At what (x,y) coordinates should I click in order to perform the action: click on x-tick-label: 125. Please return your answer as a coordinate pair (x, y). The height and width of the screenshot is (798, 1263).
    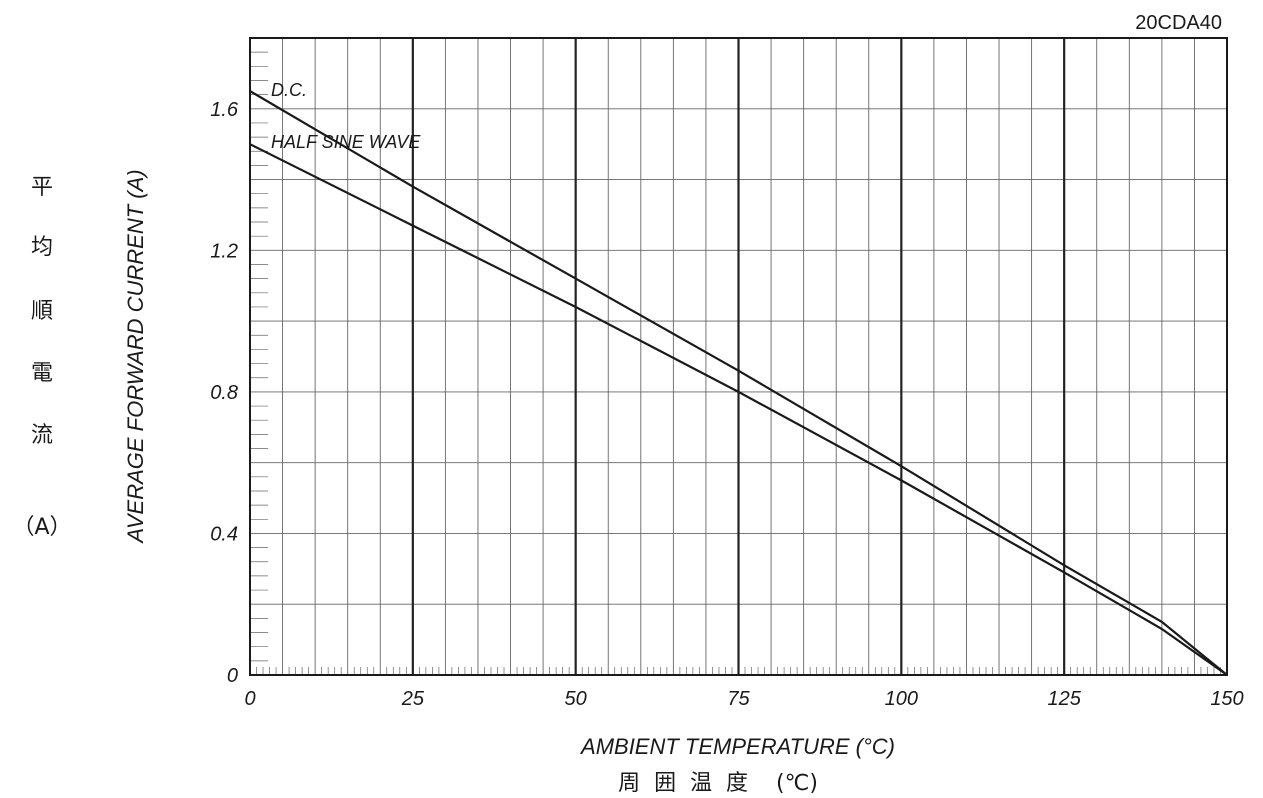
    Looking at the image, I should click on (1064, 699).